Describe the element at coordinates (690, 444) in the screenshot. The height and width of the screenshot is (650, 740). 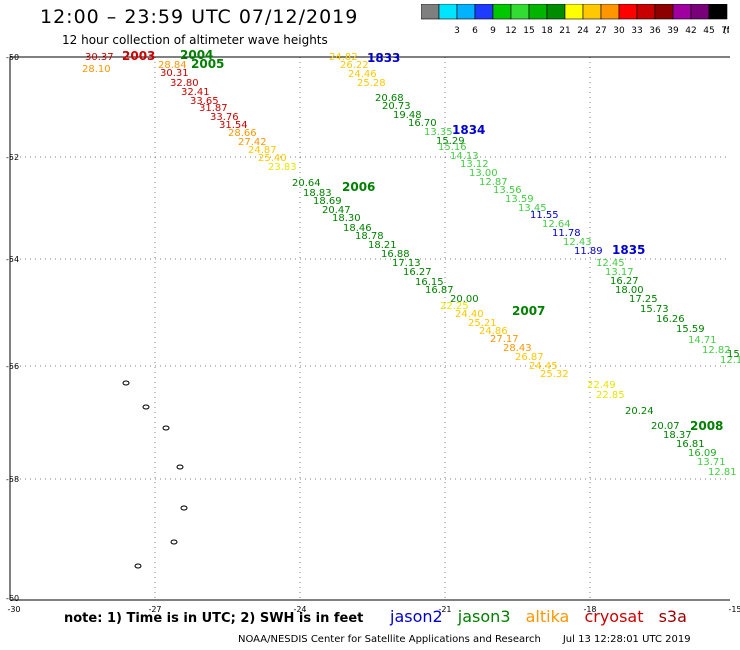
I see `observation-value: 16.81` at that location.